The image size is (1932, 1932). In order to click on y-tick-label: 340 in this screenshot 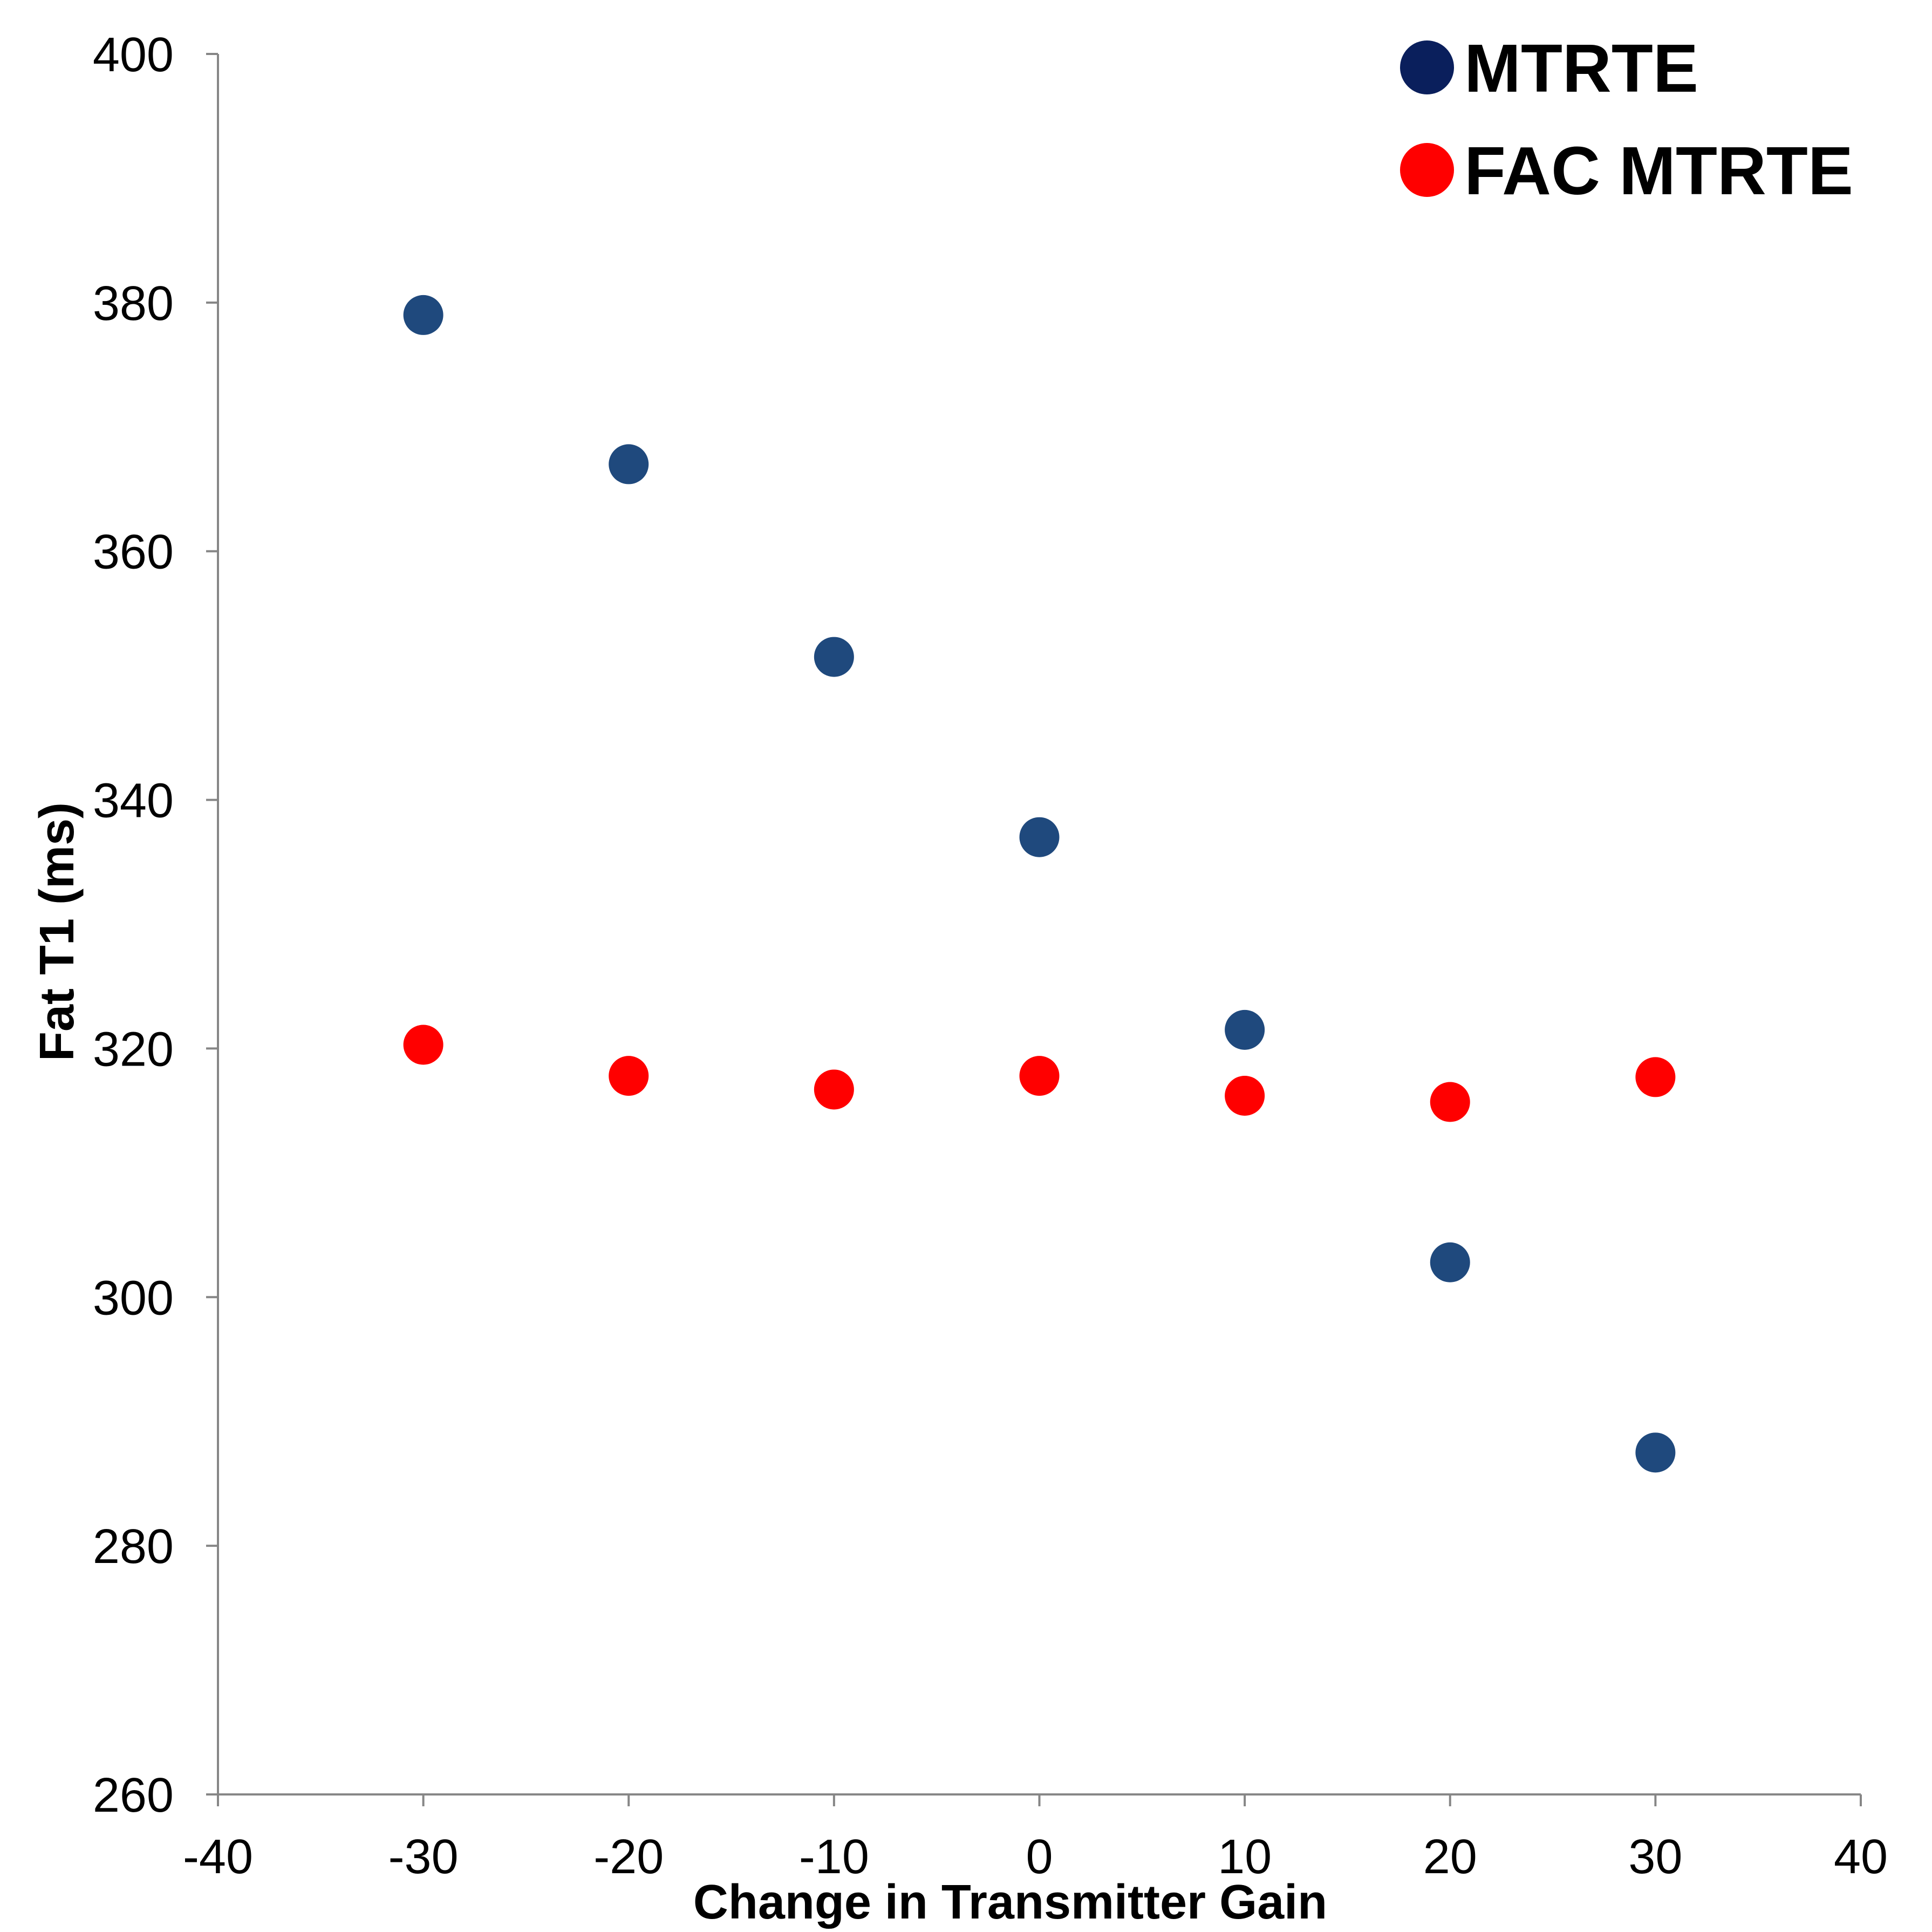, I will do `click(133, 801)`.